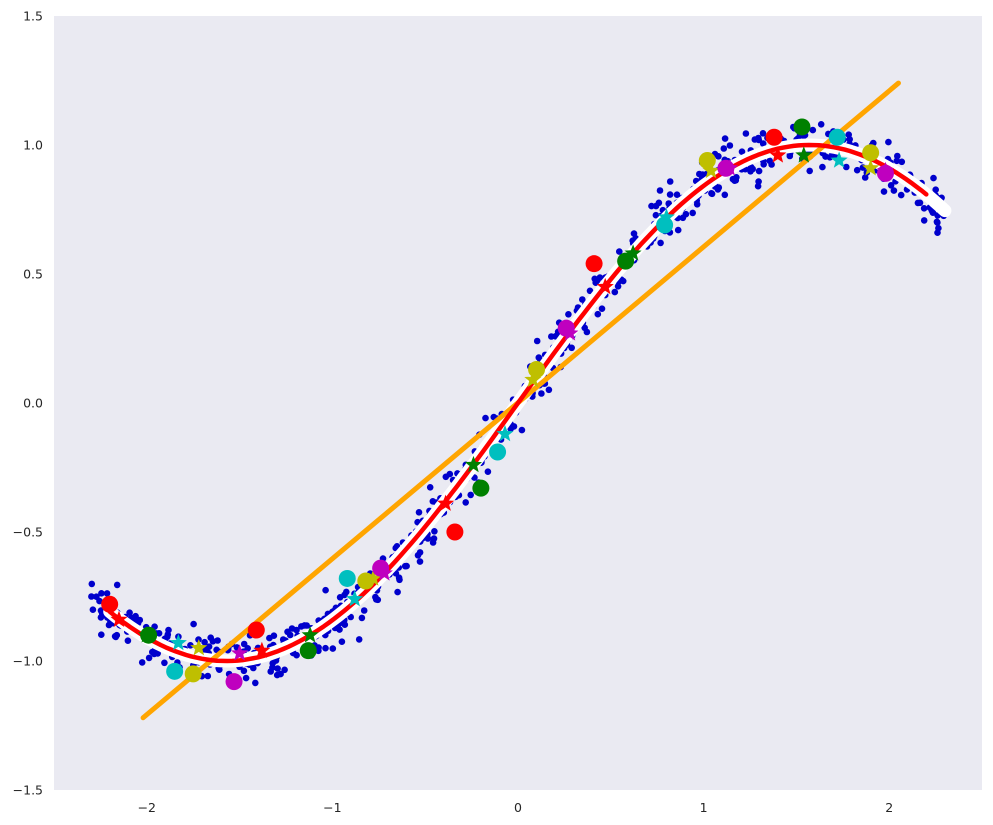  What do you see at coordinates (33, 274) in the screenshot?
I see `y-tick-label: 0.5` at bounding box center [33, 274].